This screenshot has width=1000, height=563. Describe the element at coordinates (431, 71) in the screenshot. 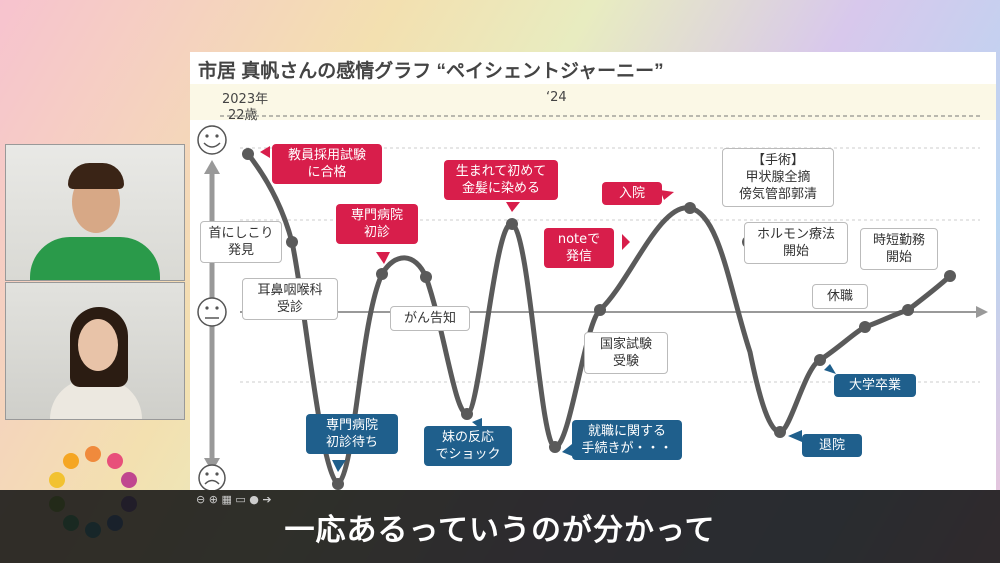

I see `slide-title: 市居 真帆さんの感情グラフ “ペイシェントジャーニー”` at that location.